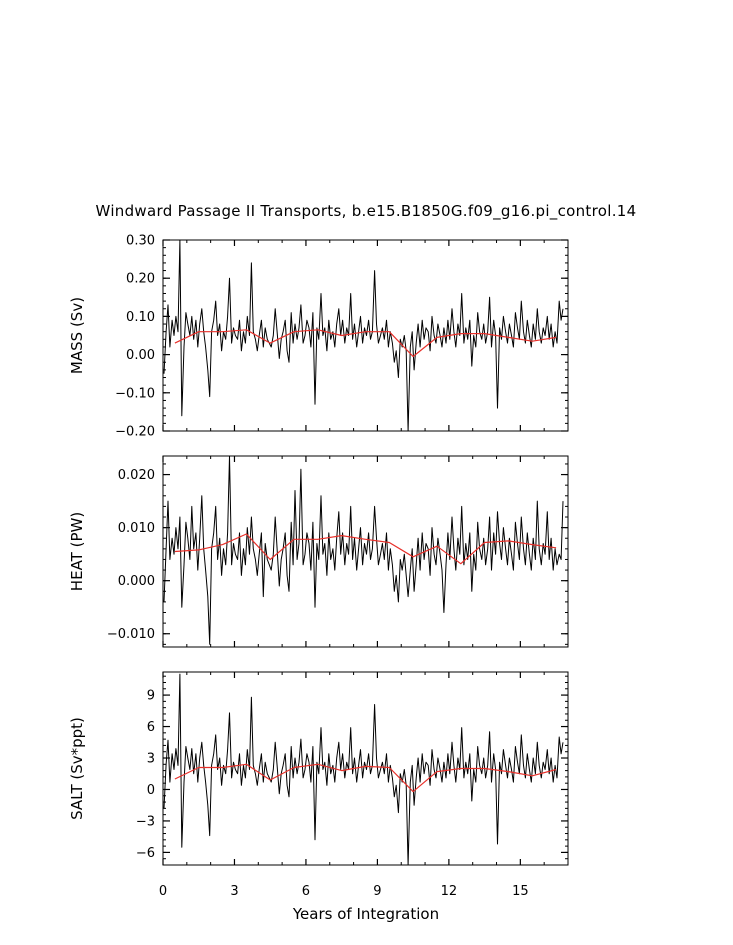 The height and width of the screenshot is (945, 733). I want to click on y-tick-label: 0.020, so click(136, 475).